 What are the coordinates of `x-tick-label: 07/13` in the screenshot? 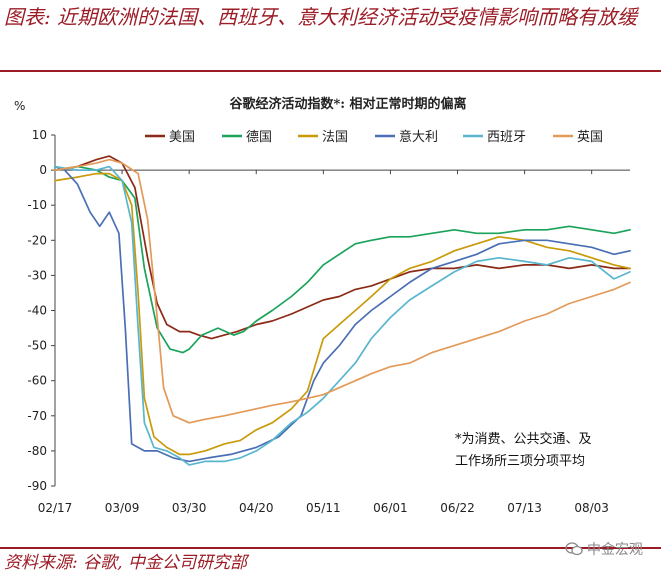 It's located at (524, 508).